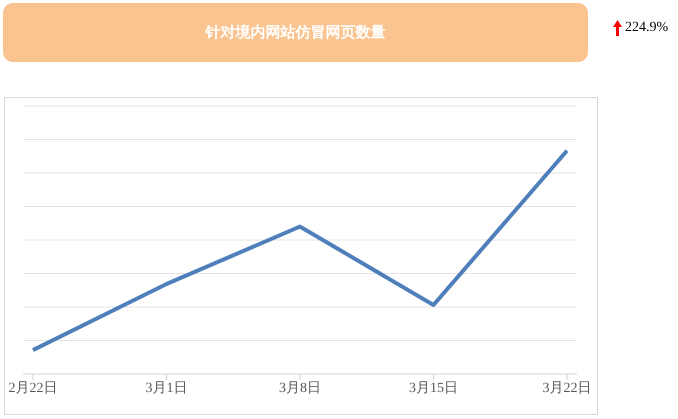 Image resolution: width=678 pixels, height=419 pixels. Describe the element at coordinates (646, 28) in the screenshot. I see `text: 224.9%` at that location.